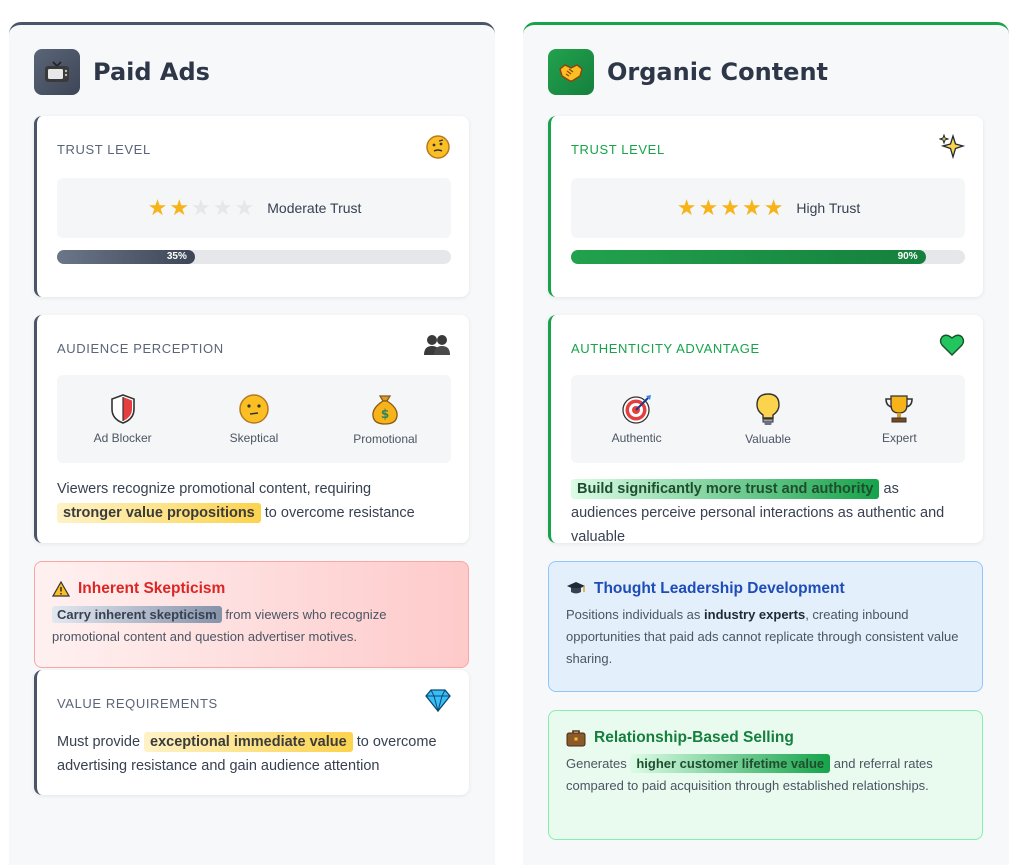 This screenshot has width=1020, height=865. What do you see at coordinates (952, 149) in the screenshot?
I see `sparkles-icon` at bounding box center [952, 149].